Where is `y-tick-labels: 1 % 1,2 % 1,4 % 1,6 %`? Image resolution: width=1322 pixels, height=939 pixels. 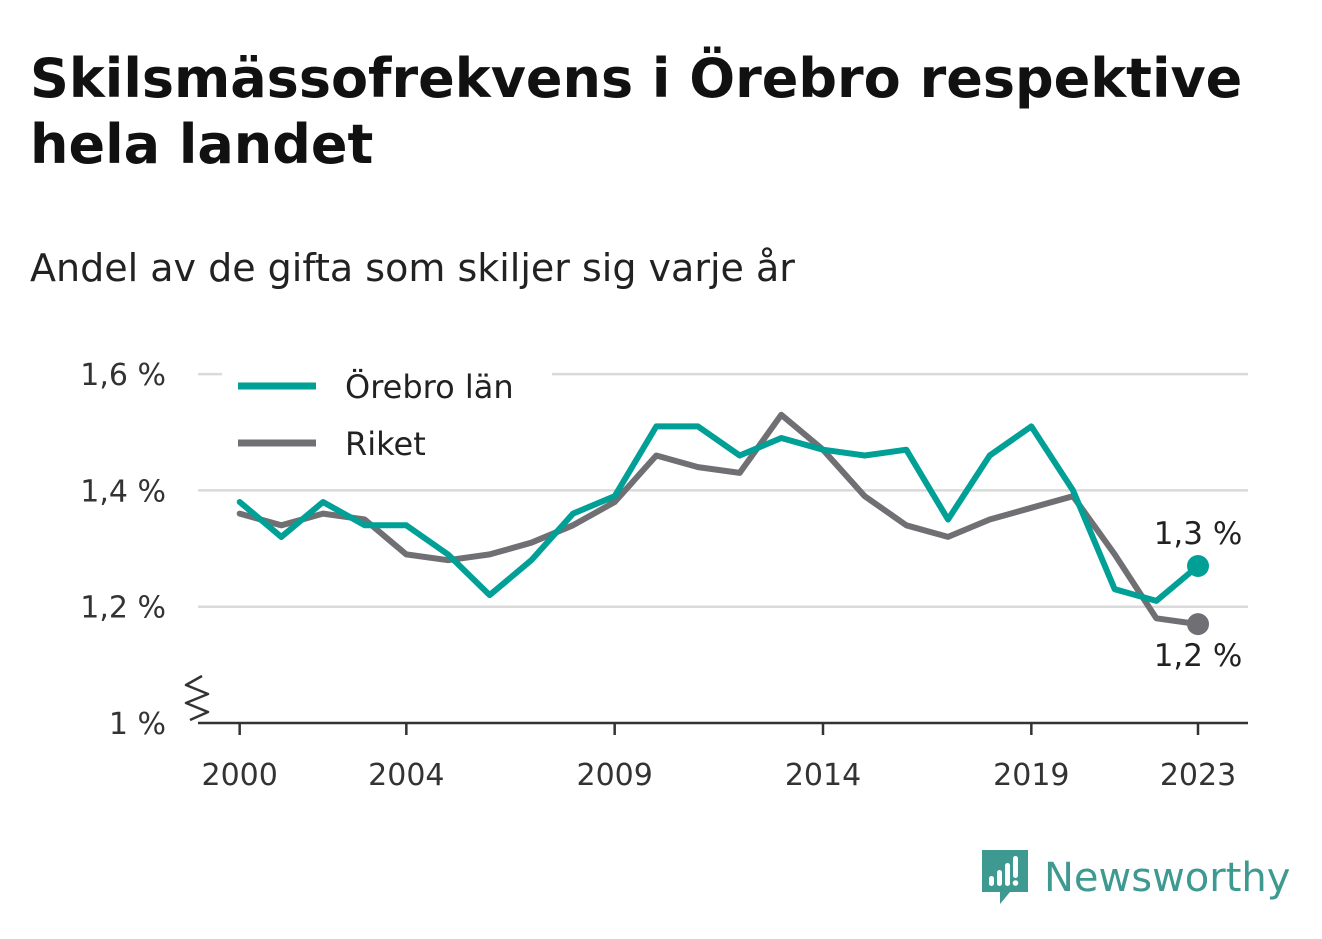
y-tick-labels: 1 % 1,2 % 1,4 % 1,6 % is located at coordinates (123, 550).